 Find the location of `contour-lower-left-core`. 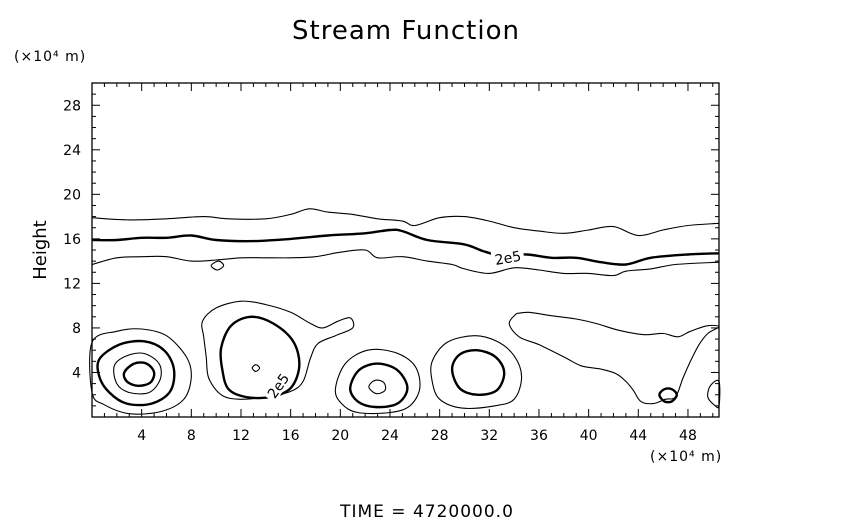

contour-lower-left-core is located at coordinates (139, 374).